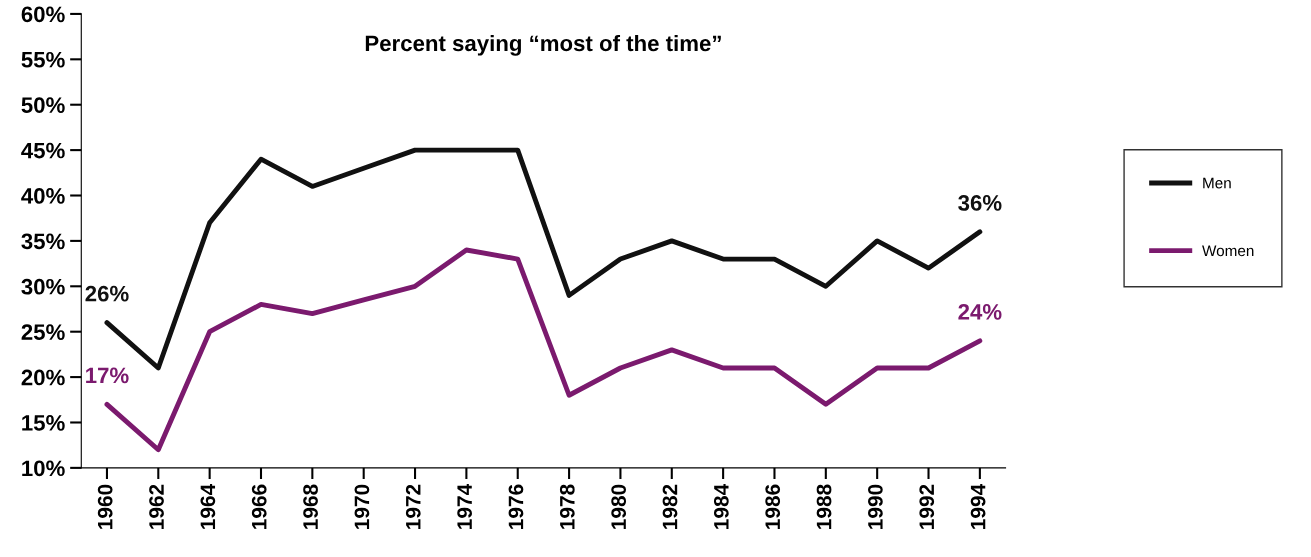  Describe the element at coordinates (107, 293) in the screenshot. I see `data-label: 26%` at that location.